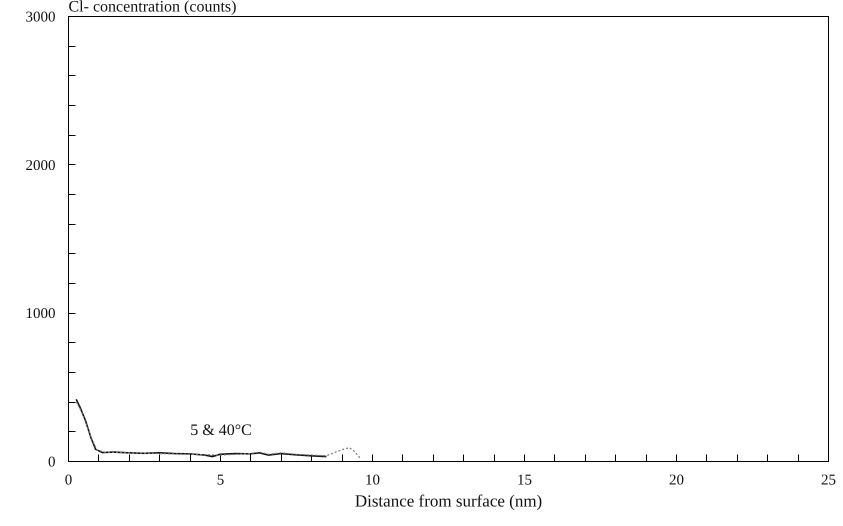 The width and height of the screenshot is (843, 526). I want to click on x-tick-label: 25, so click(828, 480).